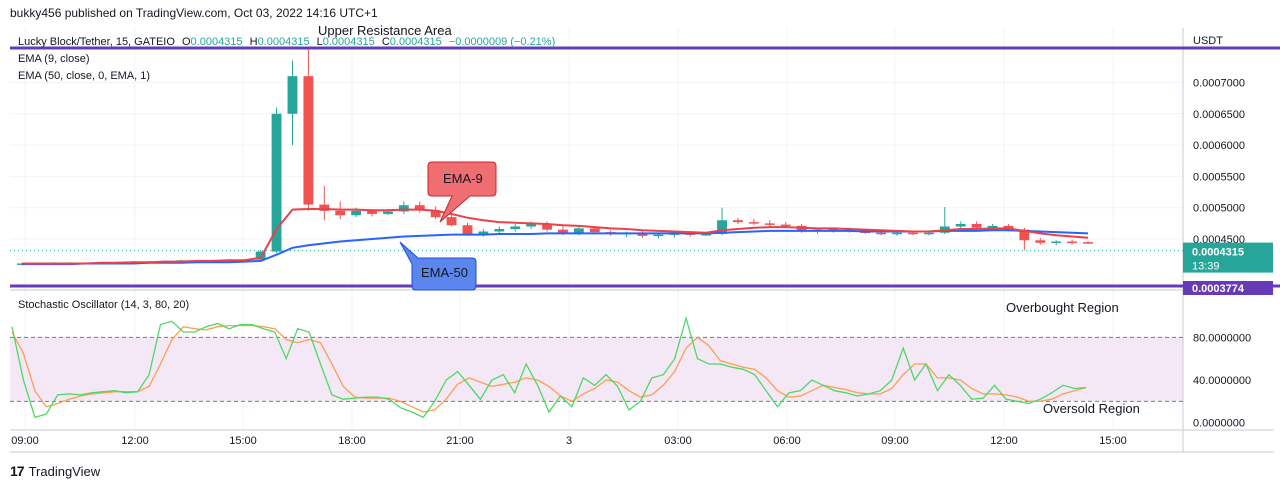  Describe the element at coordinates (352, 441) in the screenshot. I see `time-tick-label: 18:00` at that location.